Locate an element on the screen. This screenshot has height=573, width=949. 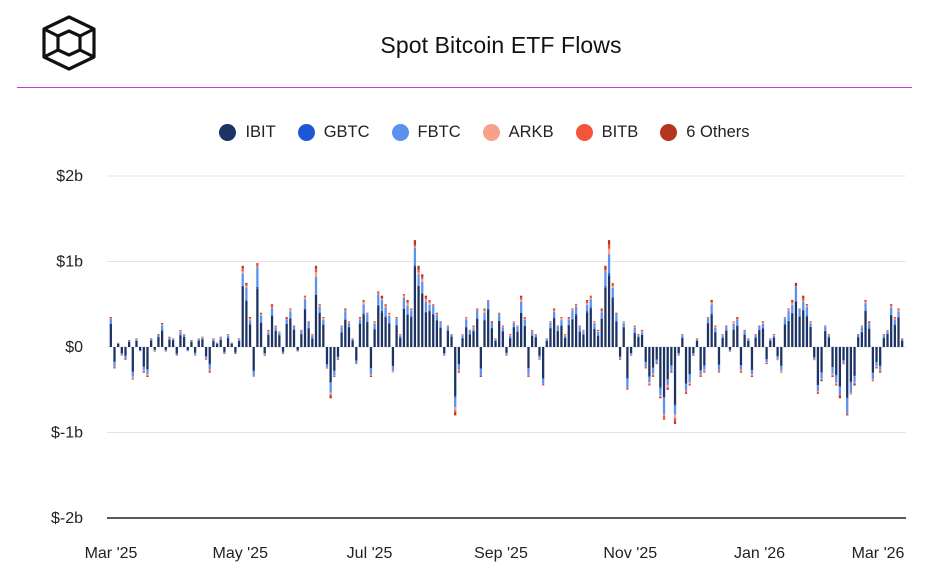
legend-item-bitb: BITB is located at coordinates (606, 132).